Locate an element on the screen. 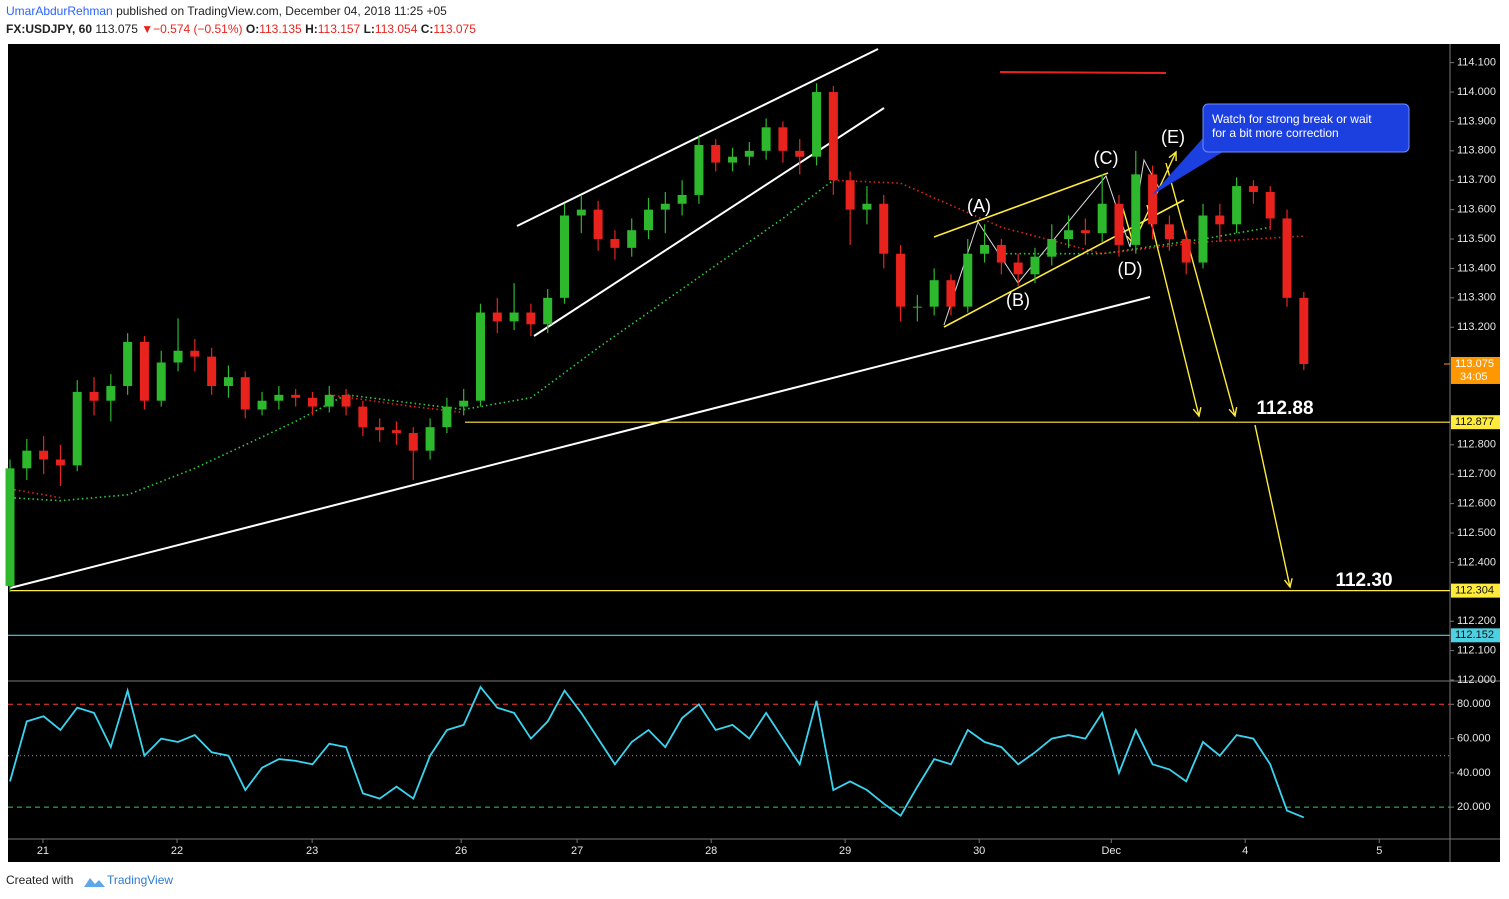 The image size is (1509, 899). x-tick-label: 27 is located at coordinates (577, 851).